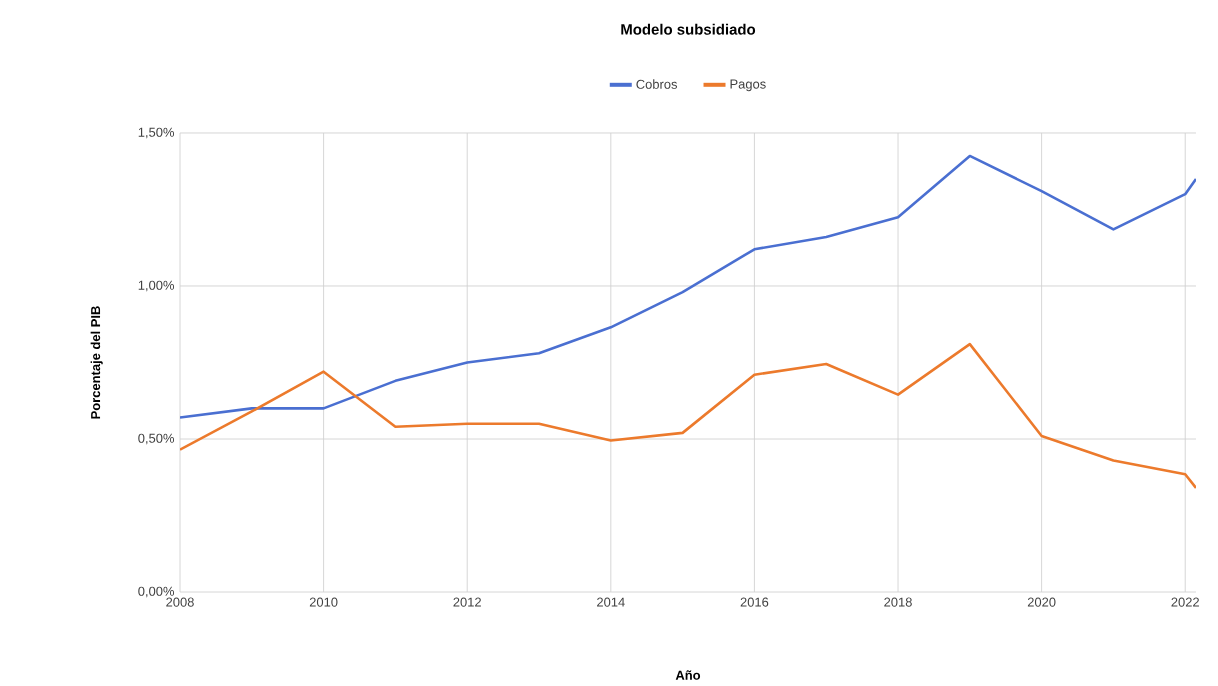 This screenshot has width=1218, height=686. Describe the element at coordinates (156, 133) in the screenshot. I see `y-tick-label: 1,50%` at that location.